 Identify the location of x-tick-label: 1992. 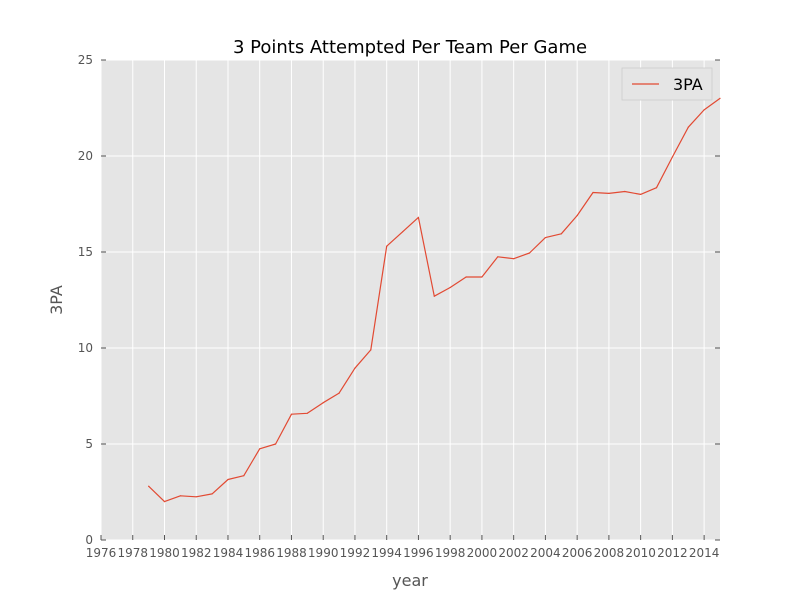
(355, 553).